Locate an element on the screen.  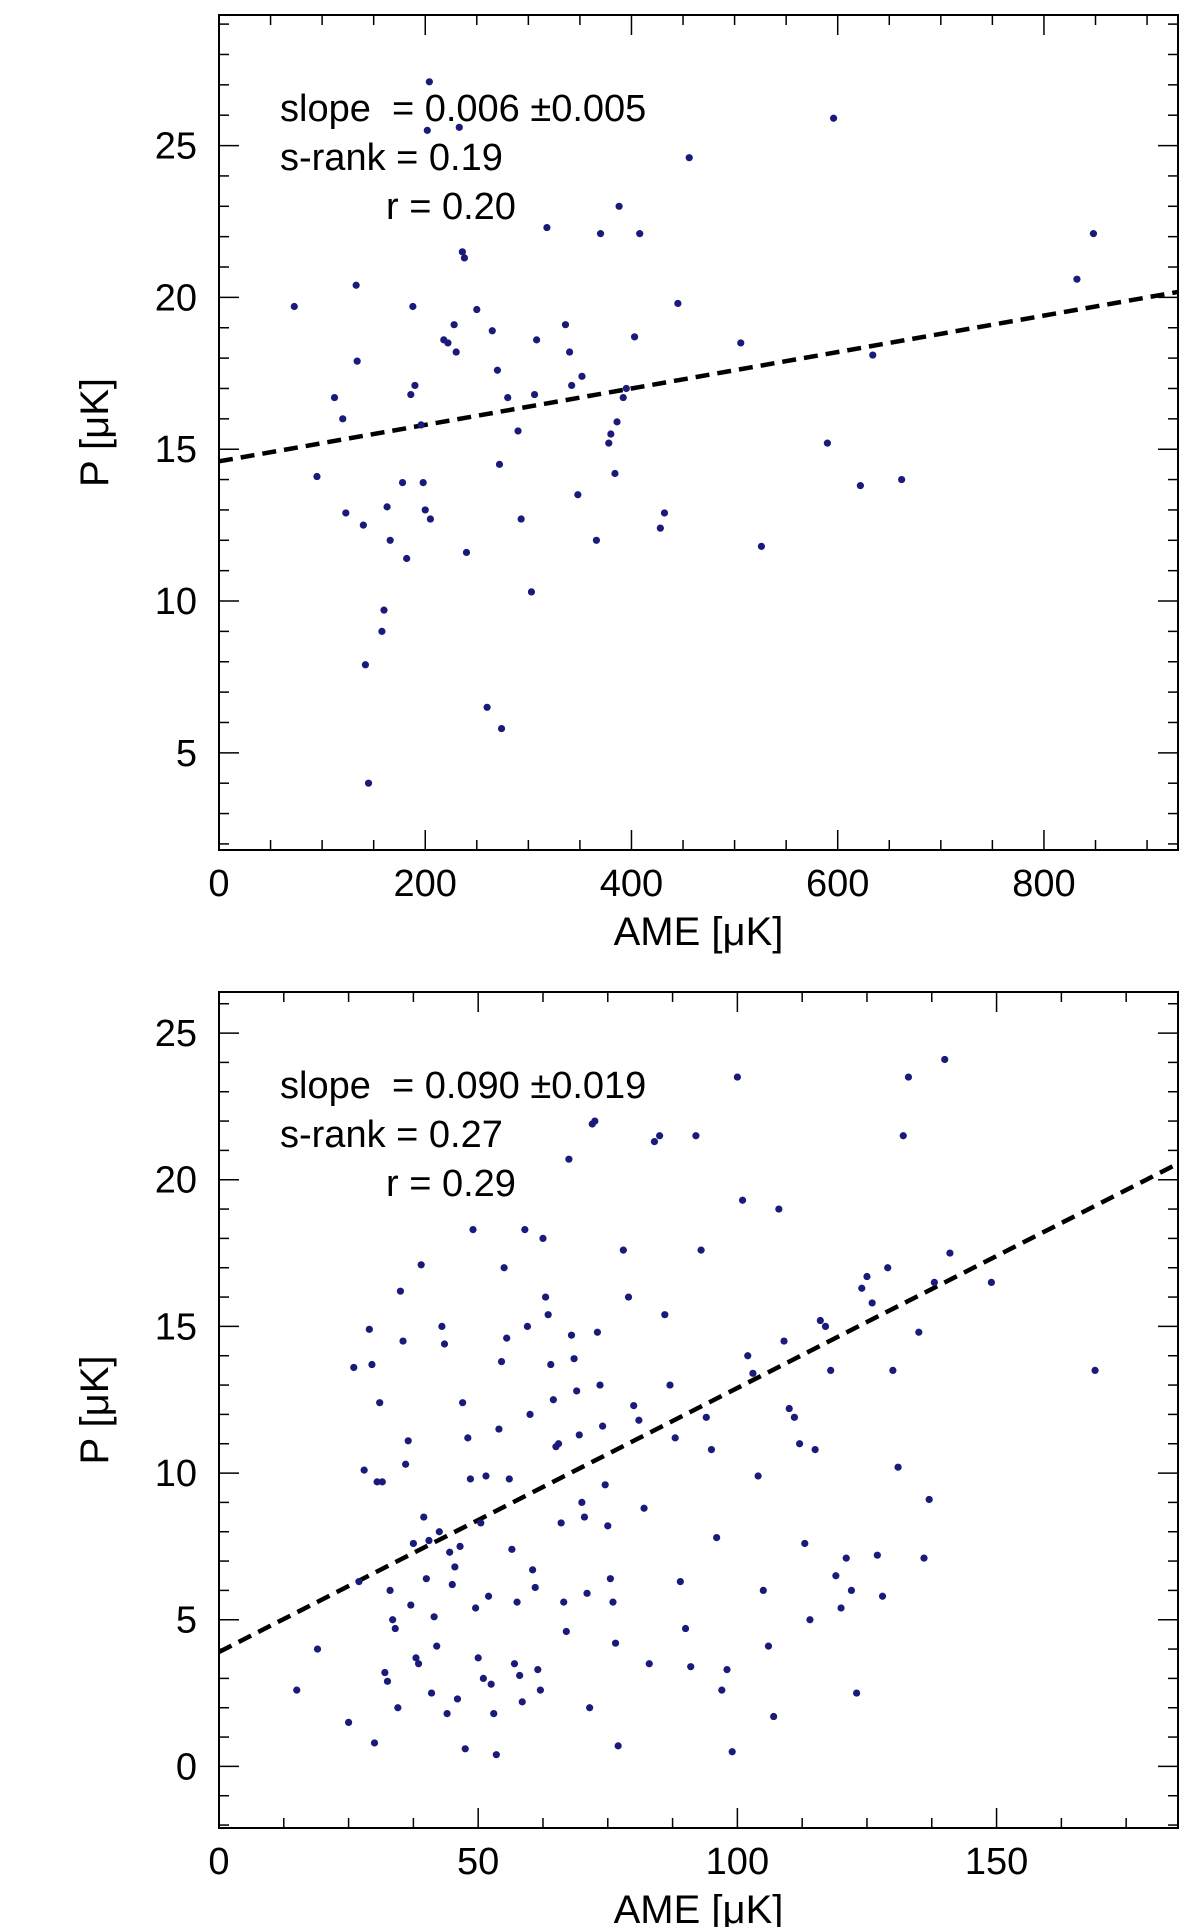
y-axis-label: P [μK] is located at coordinates (95, 1409).